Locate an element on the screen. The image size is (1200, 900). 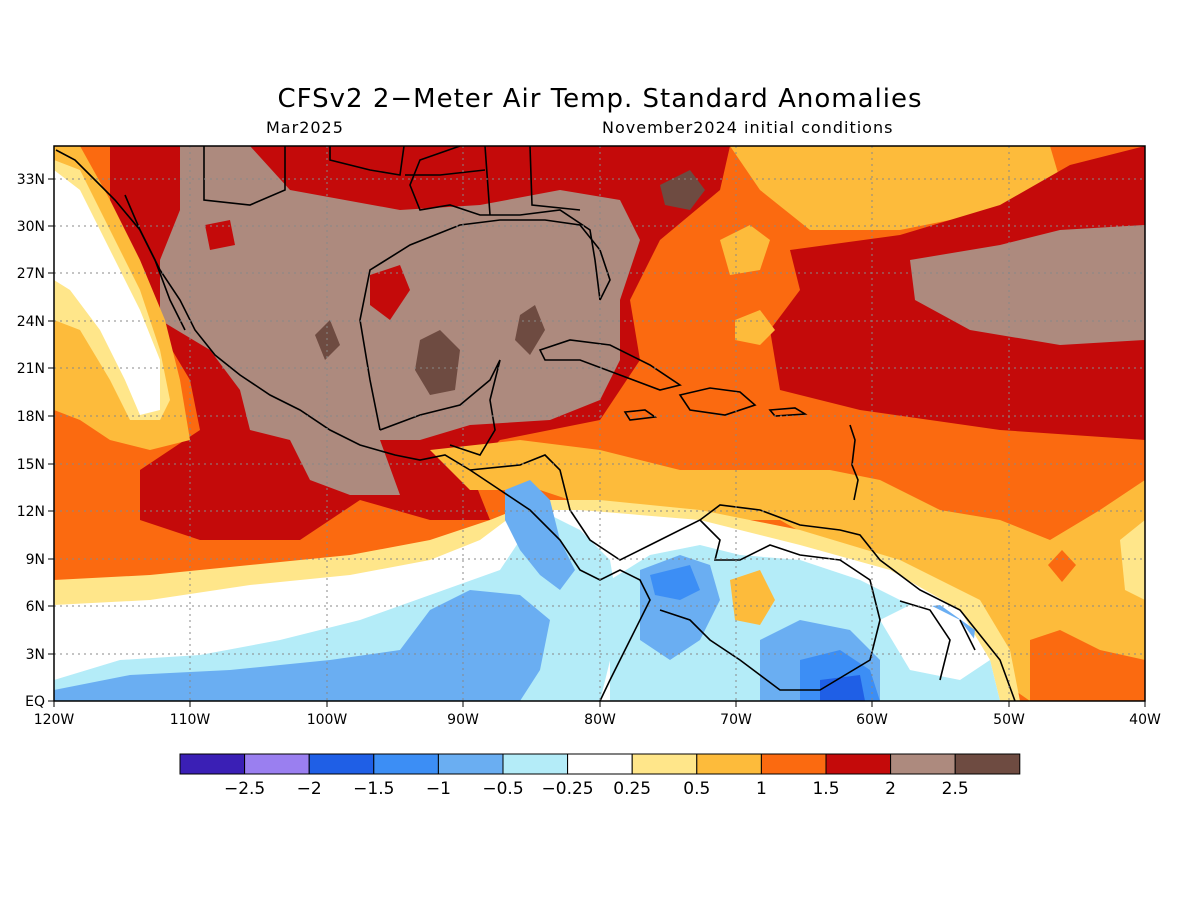
field-cool-0.5-central-america is located at coordinates (540, 535).